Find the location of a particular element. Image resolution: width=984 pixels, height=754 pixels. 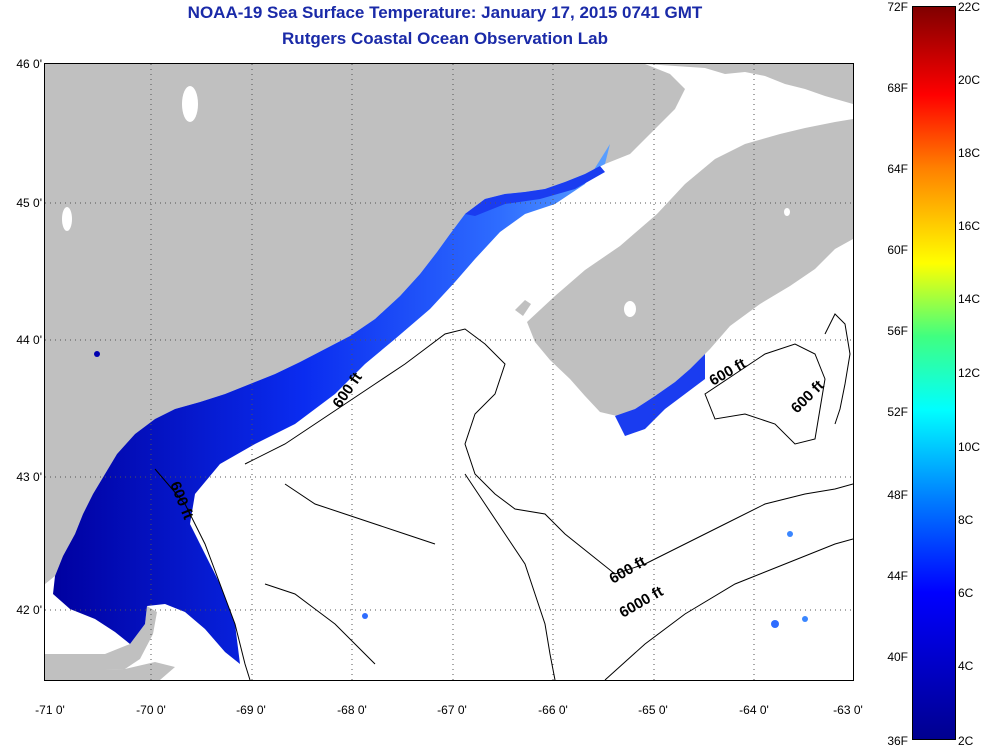

lon-tick-label: -65 0' is located at coordinates (653, 710).